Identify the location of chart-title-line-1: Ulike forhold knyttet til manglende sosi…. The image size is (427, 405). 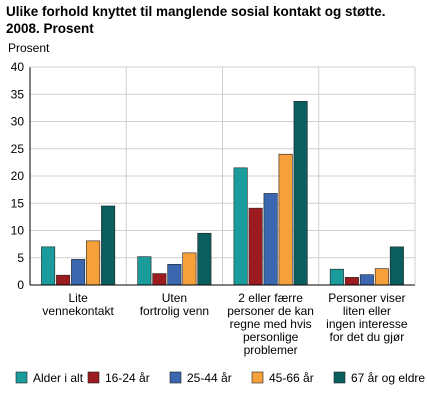
(196, 11).